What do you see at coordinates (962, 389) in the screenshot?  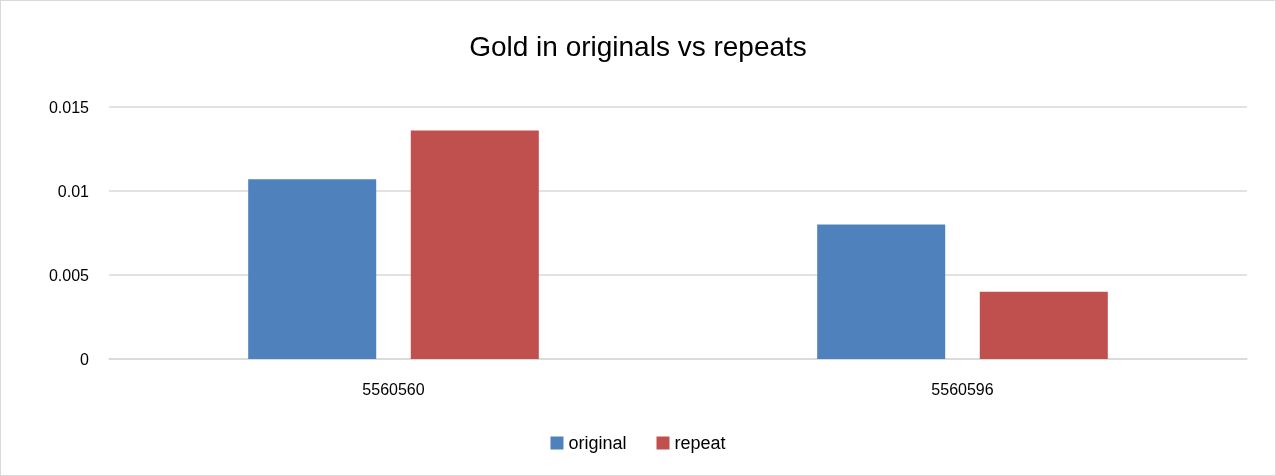 I see `x-tick-label: 5560596` at bounding box center [962, 389].